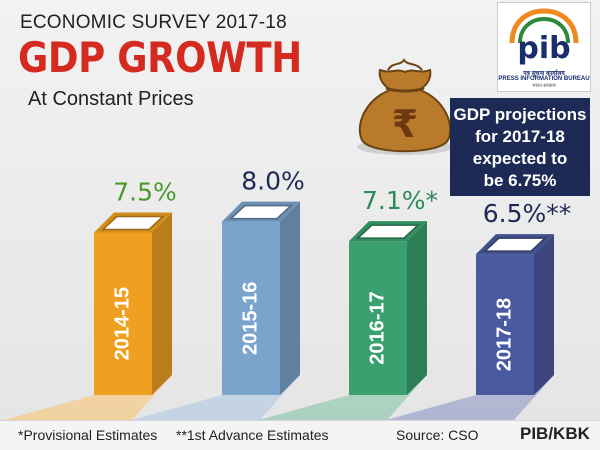  What do you see at coordinates (520, 158) in the screenshot?
I see `projection-line-3: expected to` at bounding box center [520, 158].